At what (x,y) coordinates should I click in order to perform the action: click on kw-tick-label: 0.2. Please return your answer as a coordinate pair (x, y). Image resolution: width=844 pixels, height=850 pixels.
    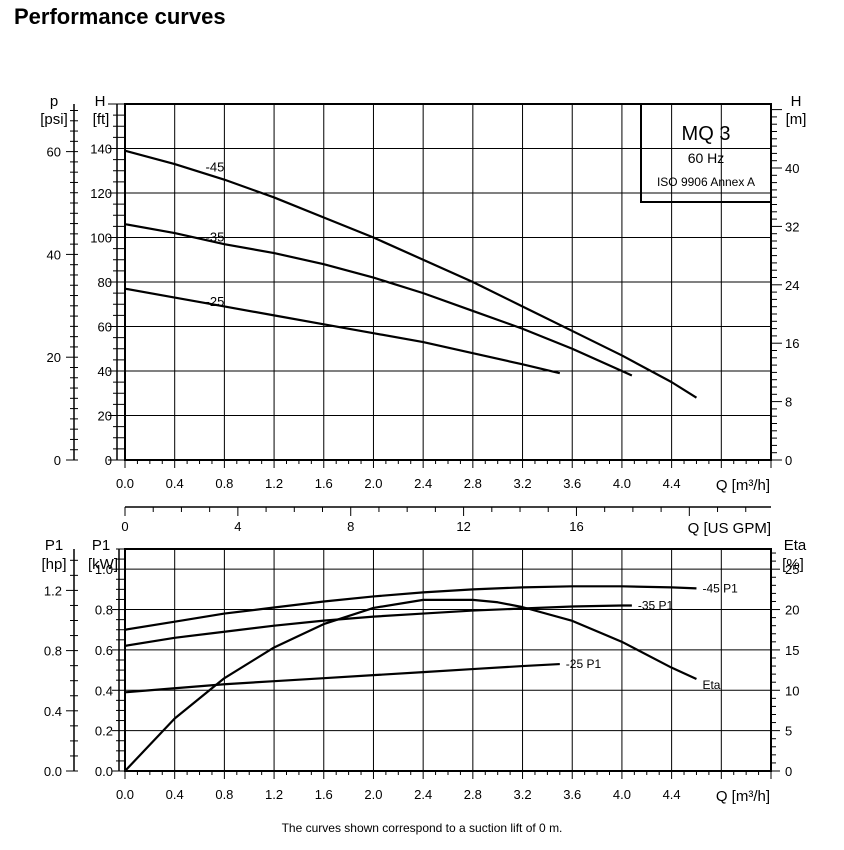
    Looking at the image, I should click on (104, 731).